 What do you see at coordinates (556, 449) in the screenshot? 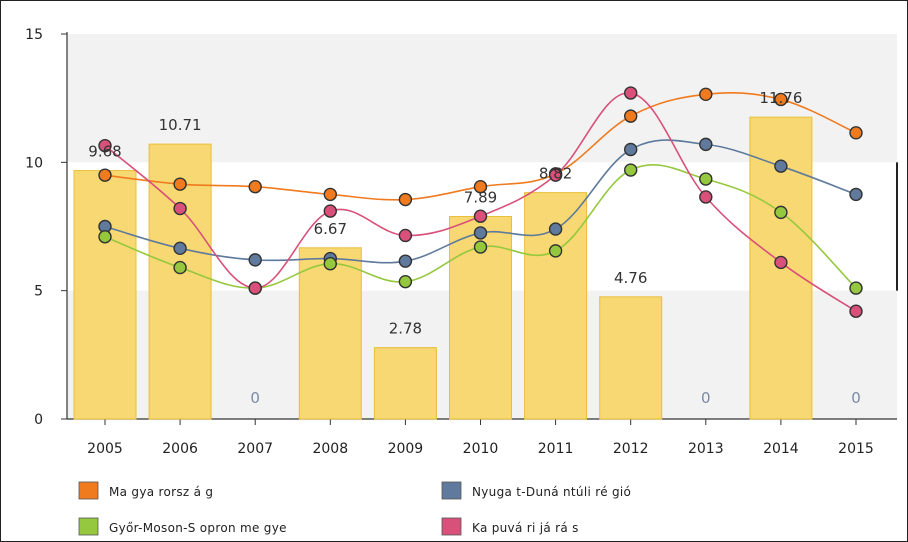
I see `x-tick-label: 2011` at bounding box center [556, 449].